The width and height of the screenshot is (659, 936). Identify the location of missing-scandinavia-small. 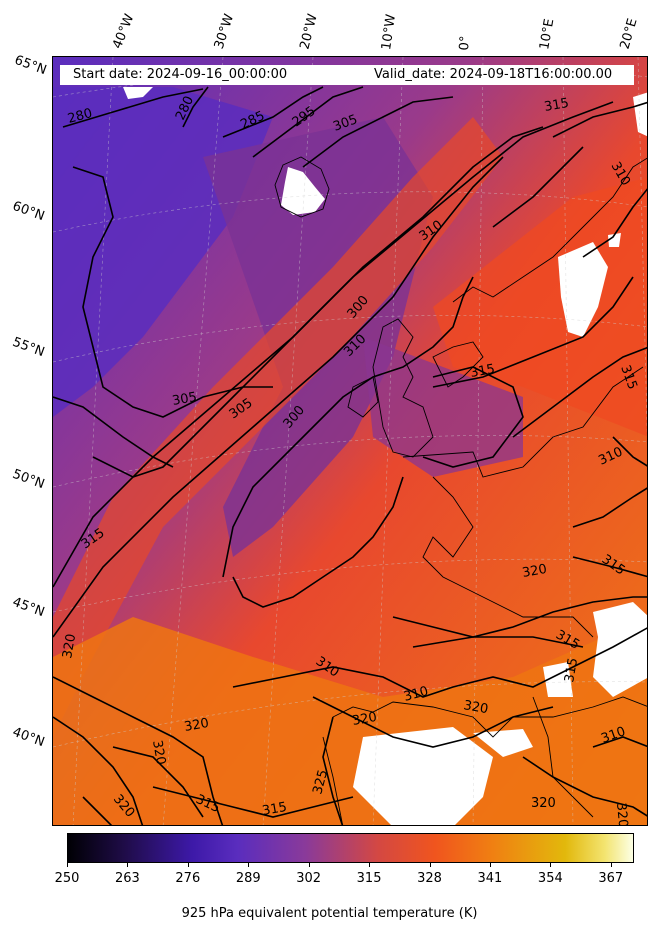
(614, 240).